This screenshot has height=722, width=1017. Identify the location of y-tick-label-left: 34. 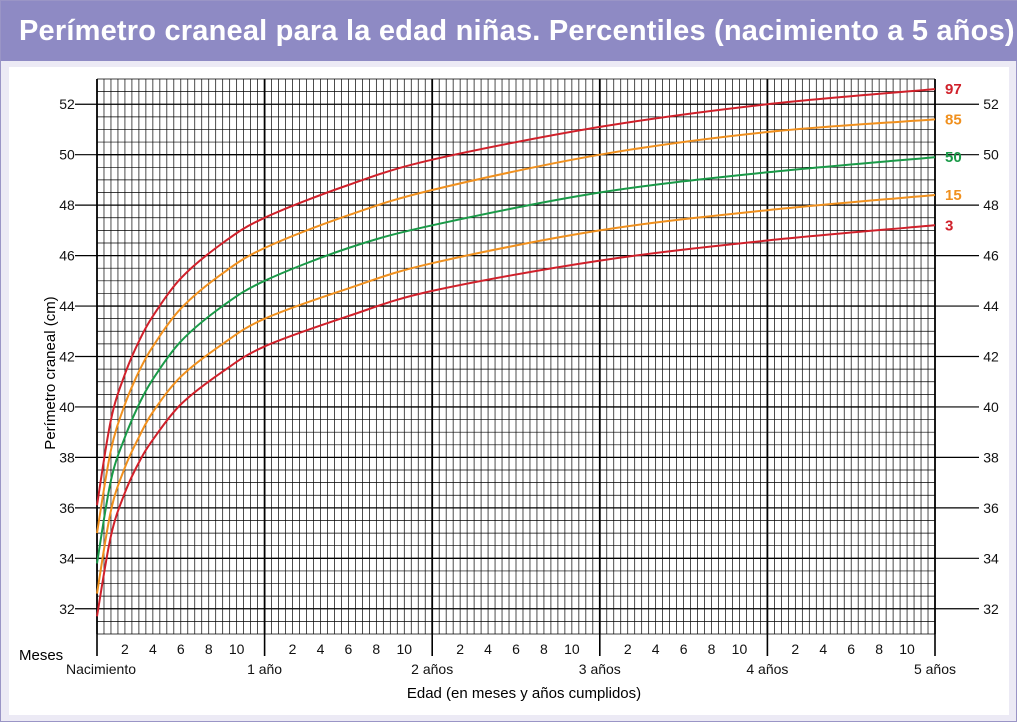
(67, 558).